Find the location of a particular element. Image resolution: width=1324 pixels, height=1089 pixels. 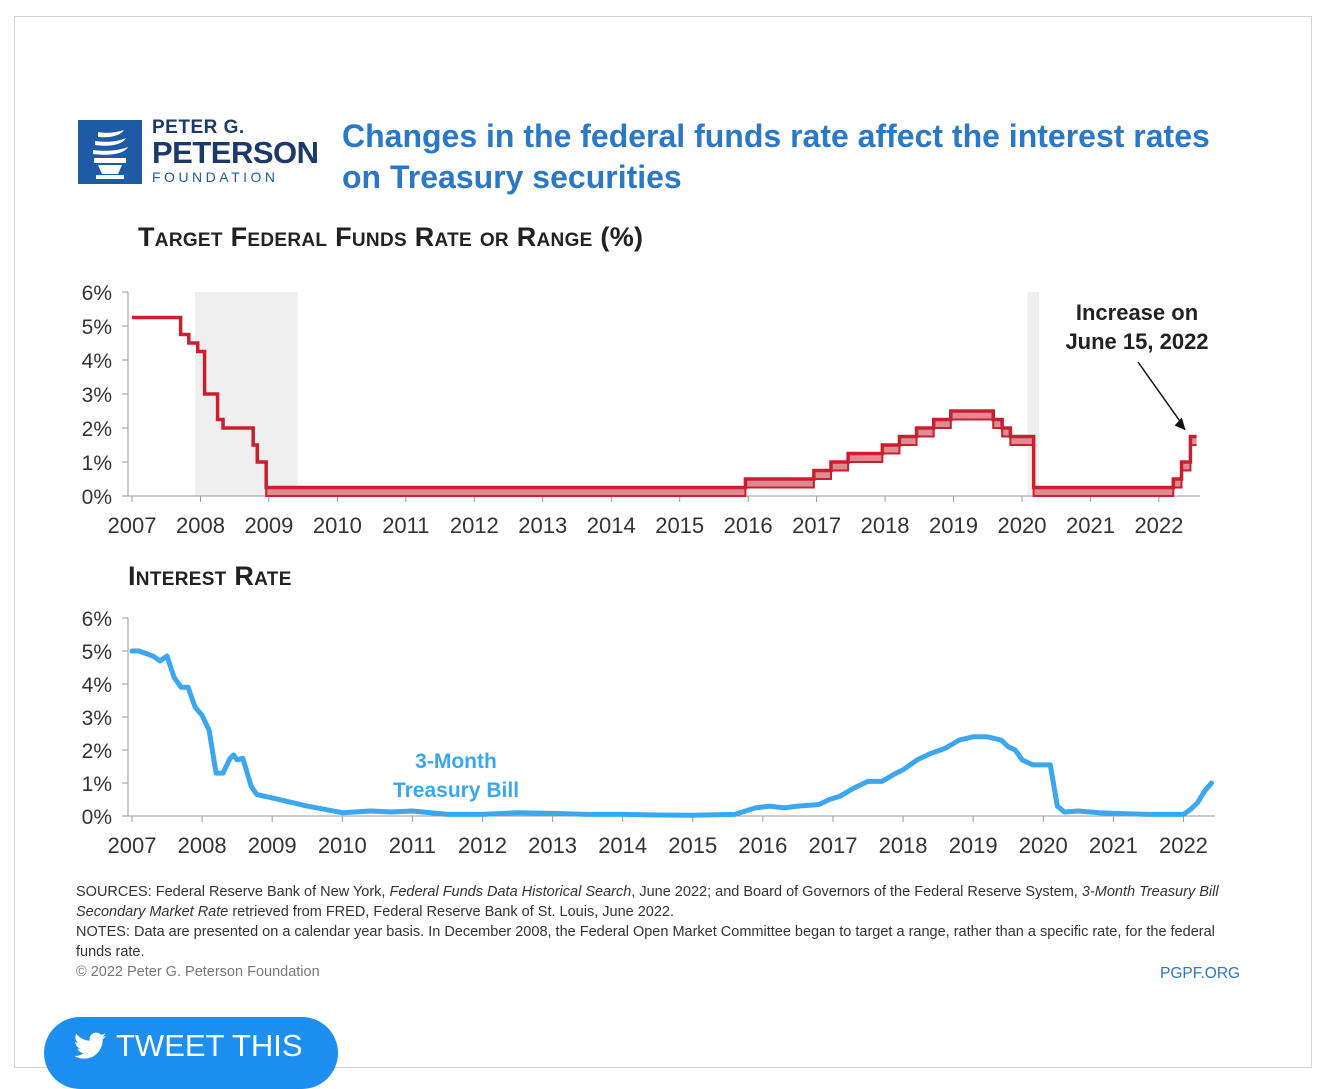

tweet-button-label: TWEET THIS is located at coordinates (209, 1045).